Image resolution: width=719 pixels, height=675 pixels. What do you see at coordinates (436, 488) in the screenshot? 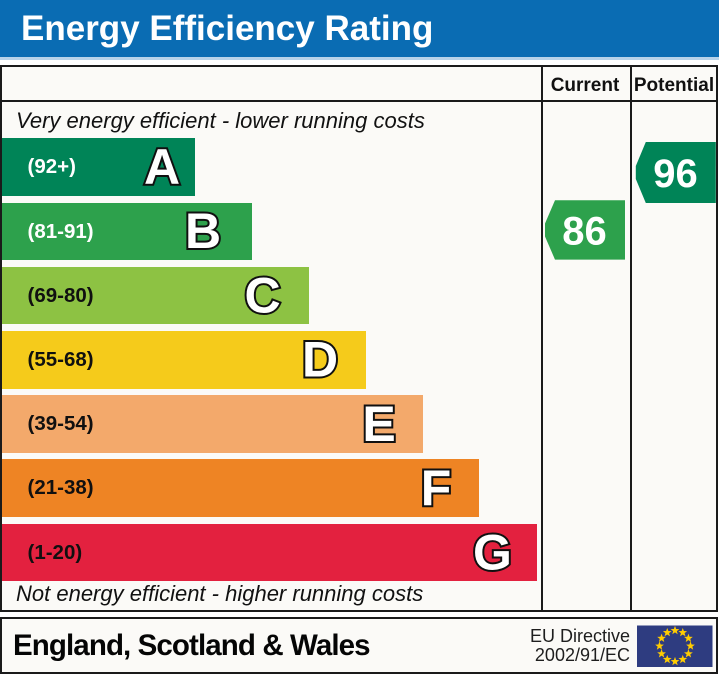
I see `svg-text: F` at bounding box center [436, 488].